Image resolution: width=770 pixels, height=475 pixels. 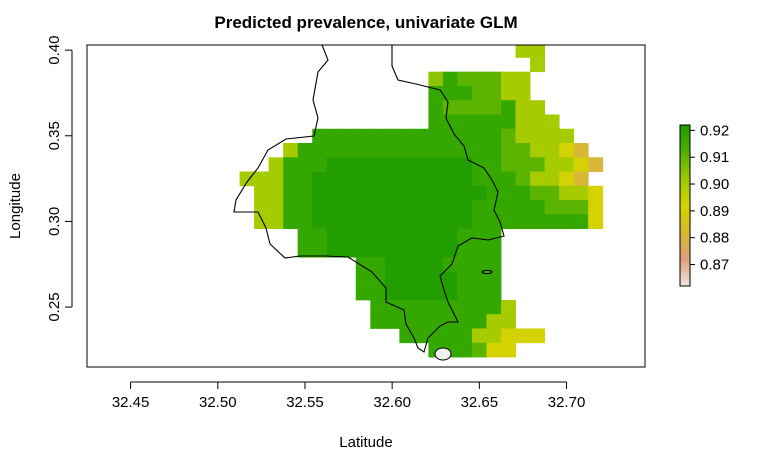 I want to click on legend-label: 0.91, so click(x=714, y=157).